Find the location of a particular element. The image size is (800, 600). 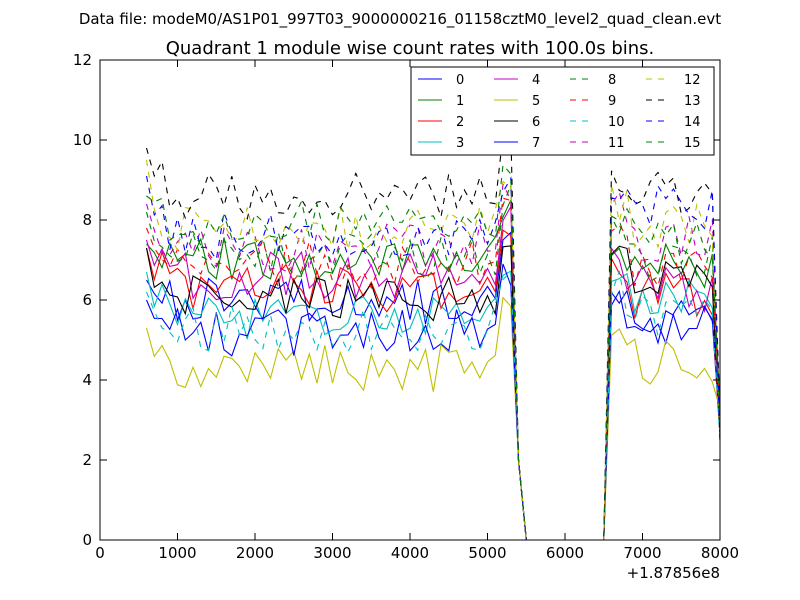

x-tick-label: 5000 is located at coordinates (487, 553).